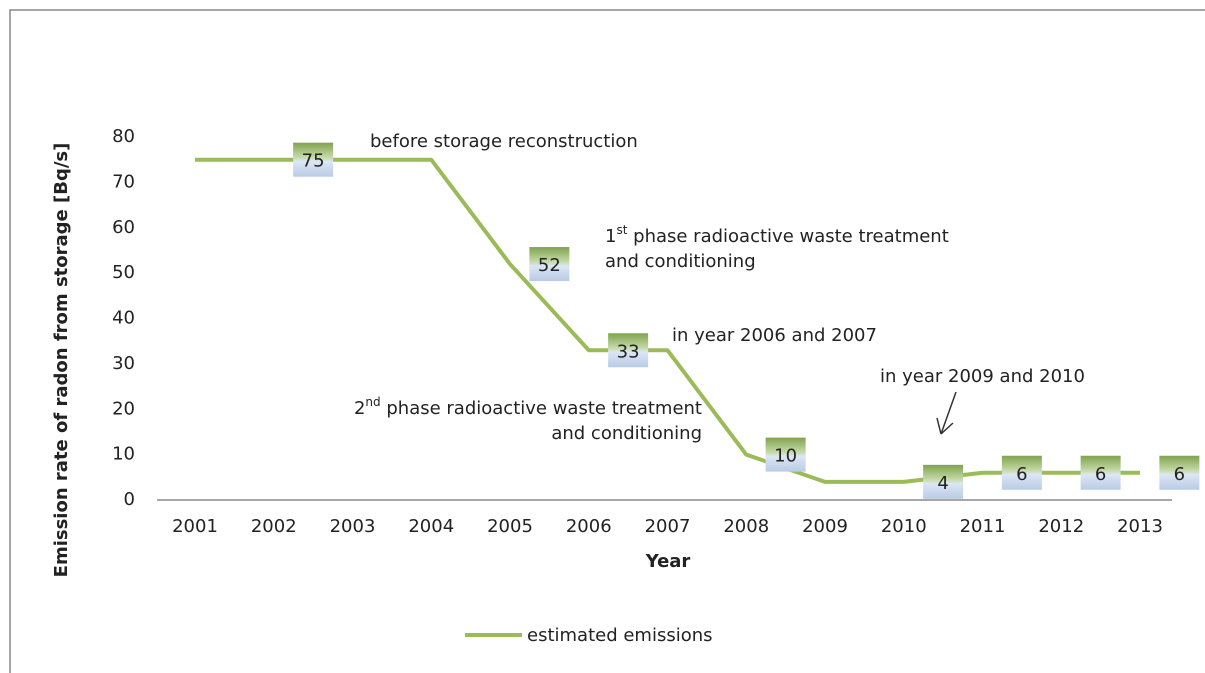  I want to click on annotation-superscript: nd, so click(372, 402).